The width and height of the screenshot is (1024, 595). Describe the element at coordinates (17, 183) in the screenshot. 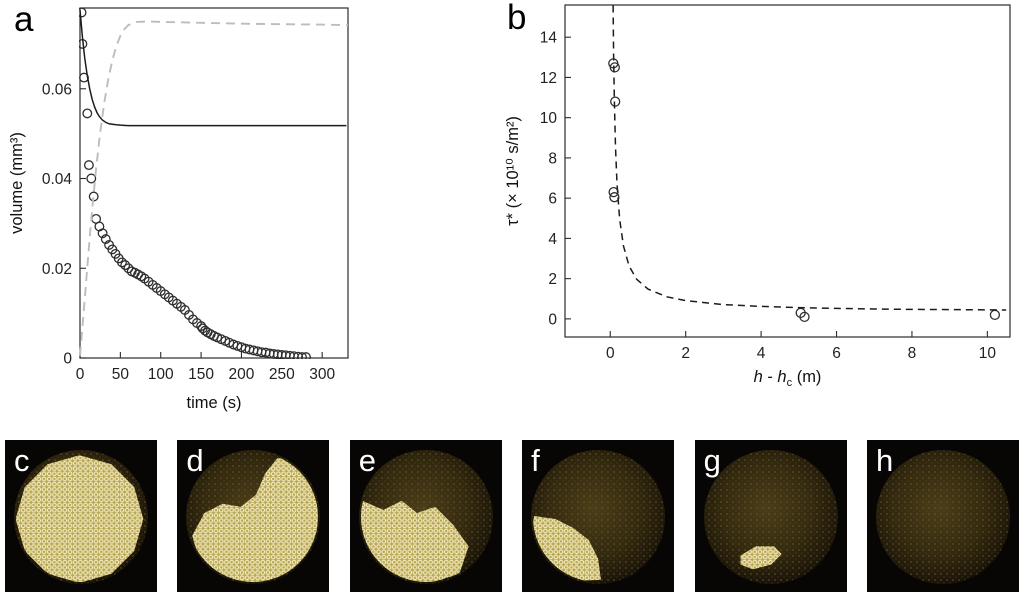

I see `svg-text: volume (mm³)` at that location.